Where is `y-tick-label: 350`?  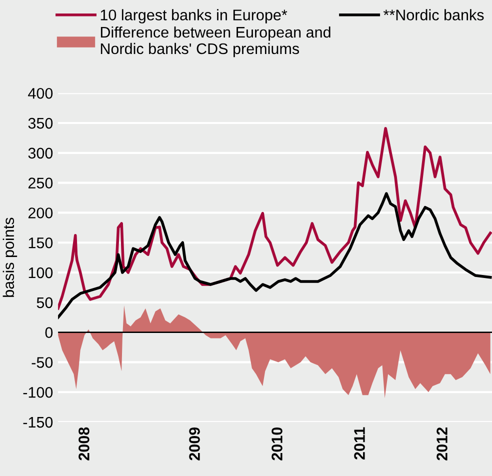
y-tick-label: 350 is located at coordinates (40, 123).